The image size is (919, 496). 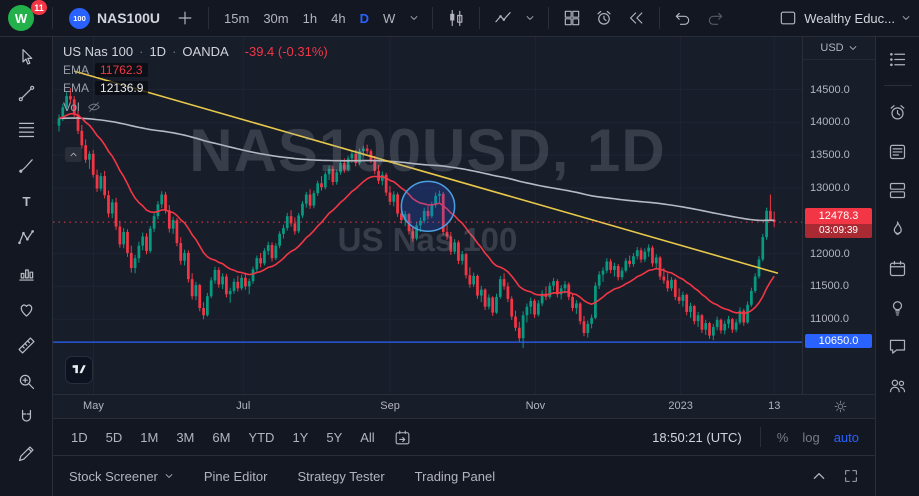 I want to click on forecast-icon, so click(x=26, y=273).